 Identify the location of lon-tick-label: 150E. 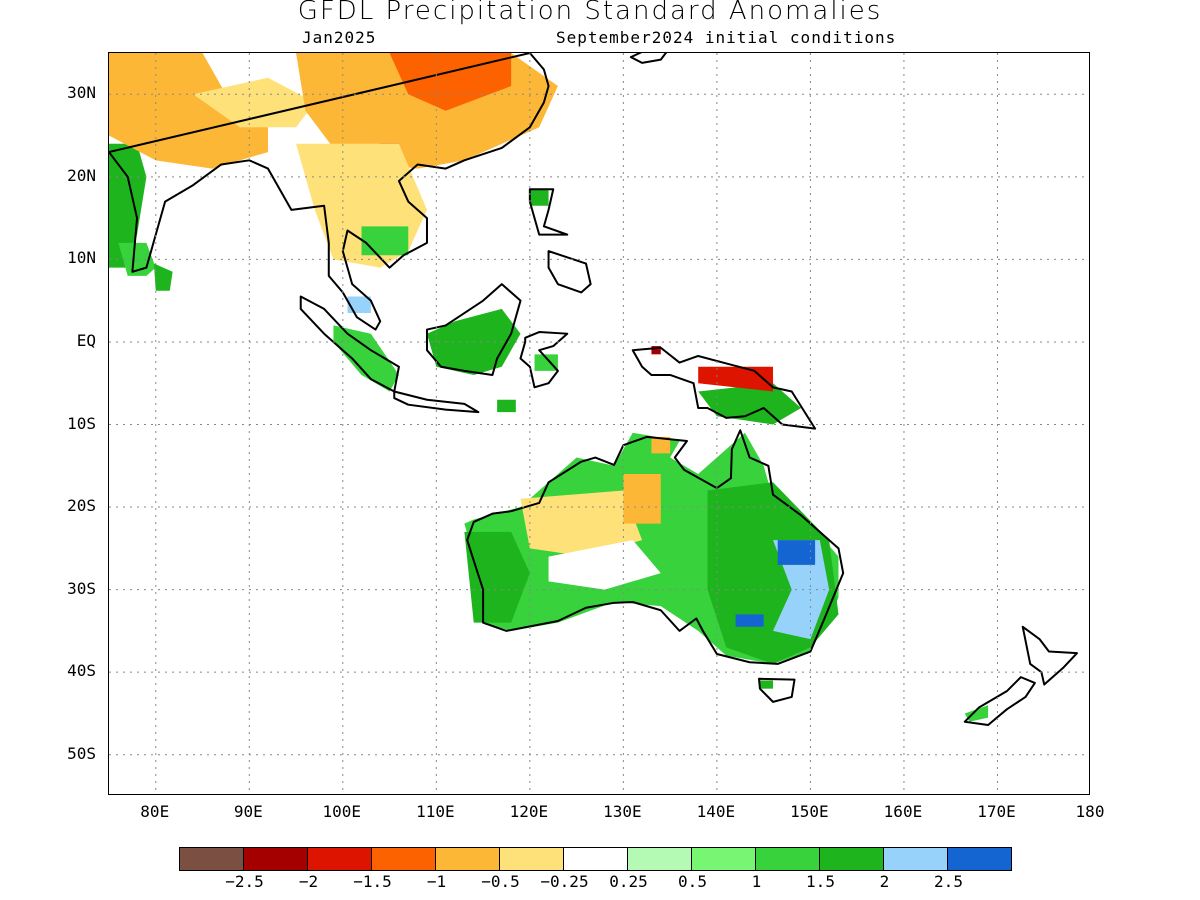
(809, 811).